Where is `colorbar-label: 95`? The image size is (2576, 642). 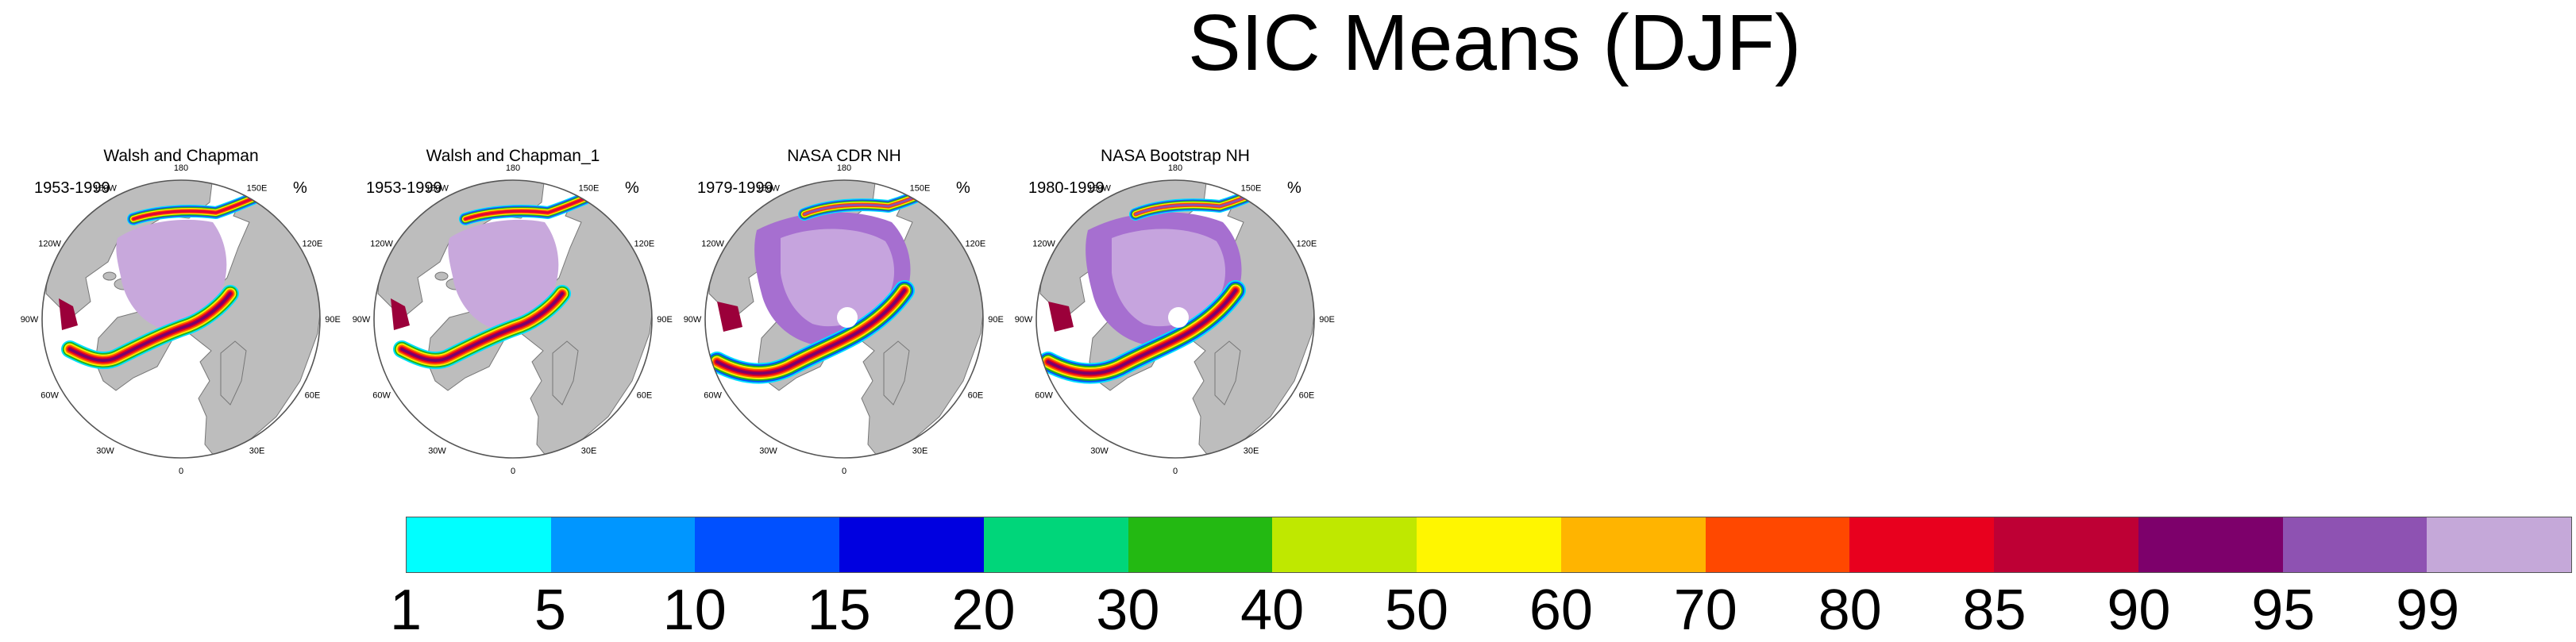
colorbar-label: 95 is located at coordinates (2283, 610).